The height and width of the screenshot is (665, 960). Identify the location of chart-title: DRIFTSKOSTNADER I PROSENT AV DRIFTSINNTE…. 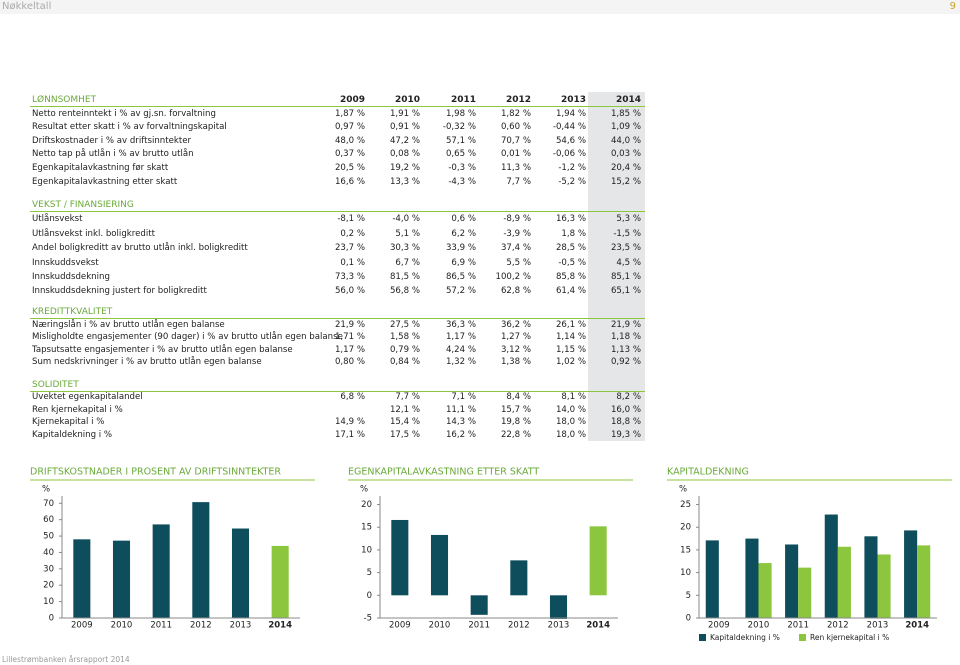
(155, 472).